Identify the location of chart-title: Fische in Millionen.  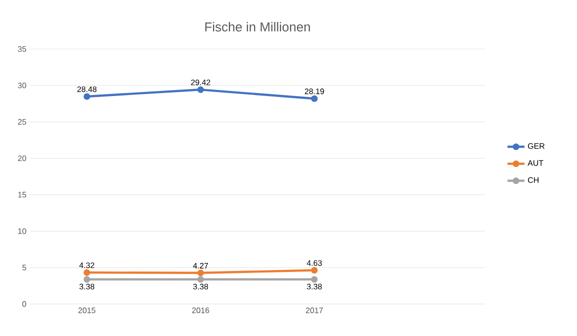
(257, 27).